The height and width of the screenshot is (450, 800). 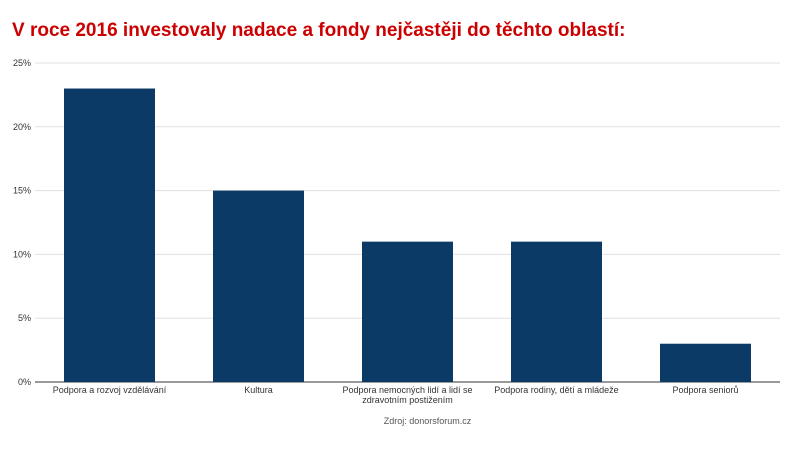 I want to click on x-category-label: Podpora seniorů, so click(x=705, y=390).